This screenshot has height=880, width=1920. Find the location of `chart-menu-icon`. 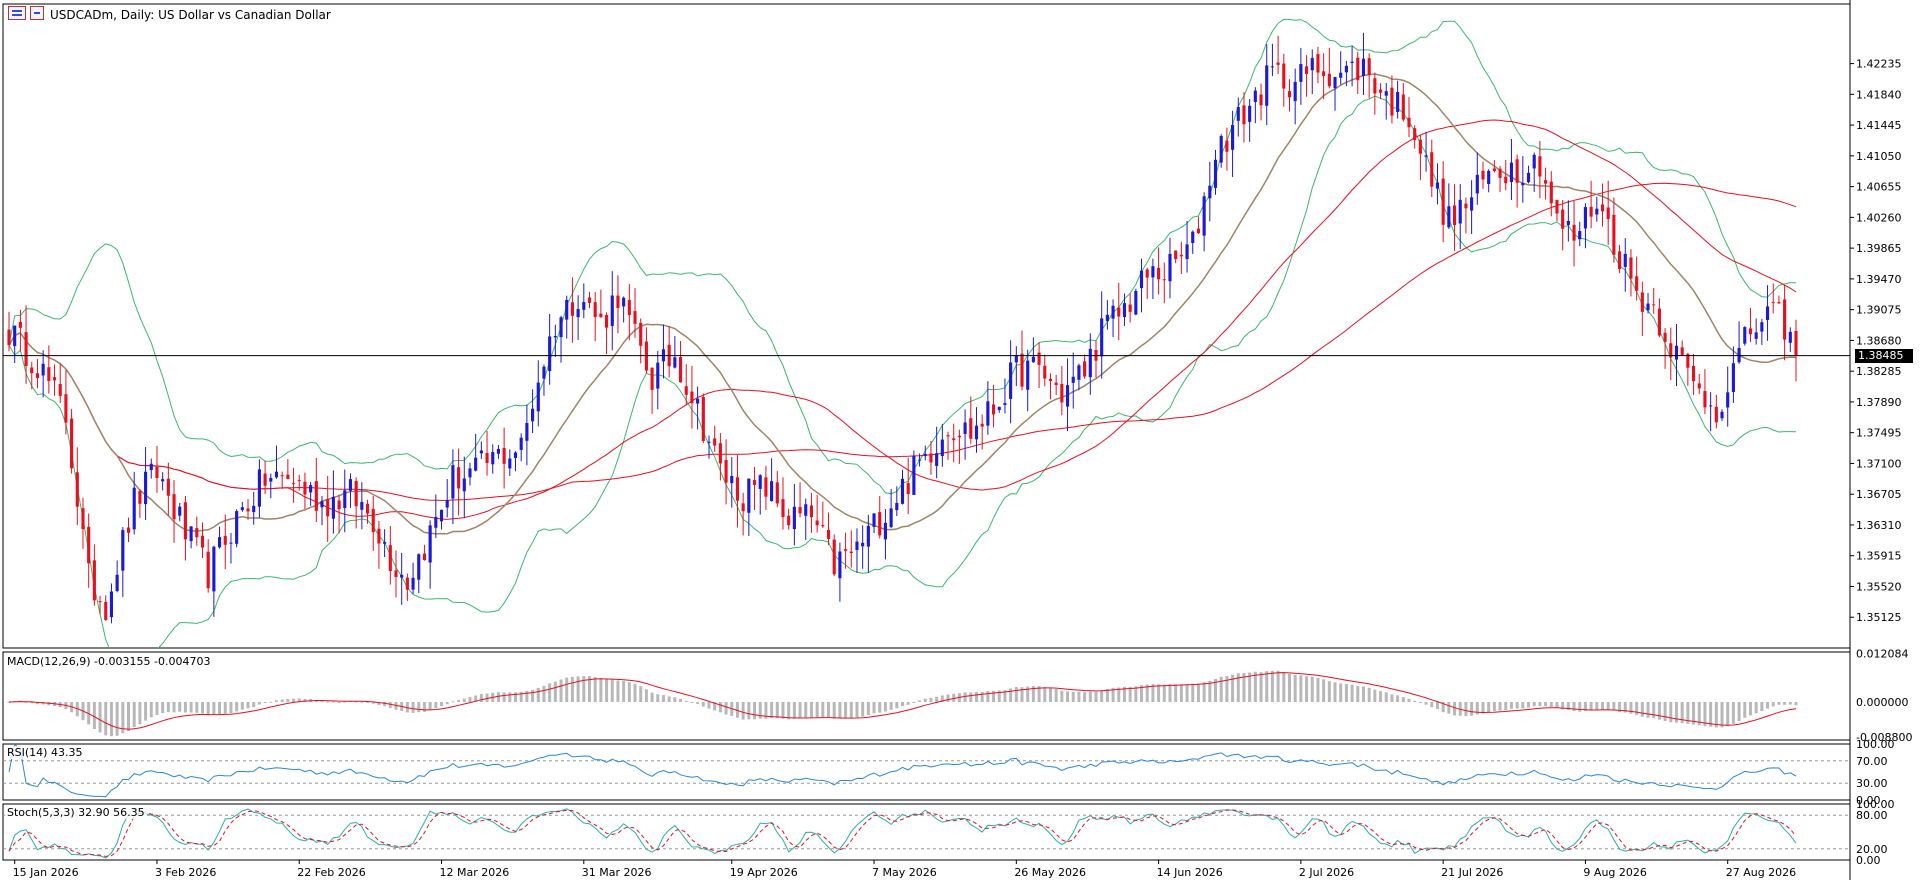

chart-menu-icon is located at coordinates (17, 13).